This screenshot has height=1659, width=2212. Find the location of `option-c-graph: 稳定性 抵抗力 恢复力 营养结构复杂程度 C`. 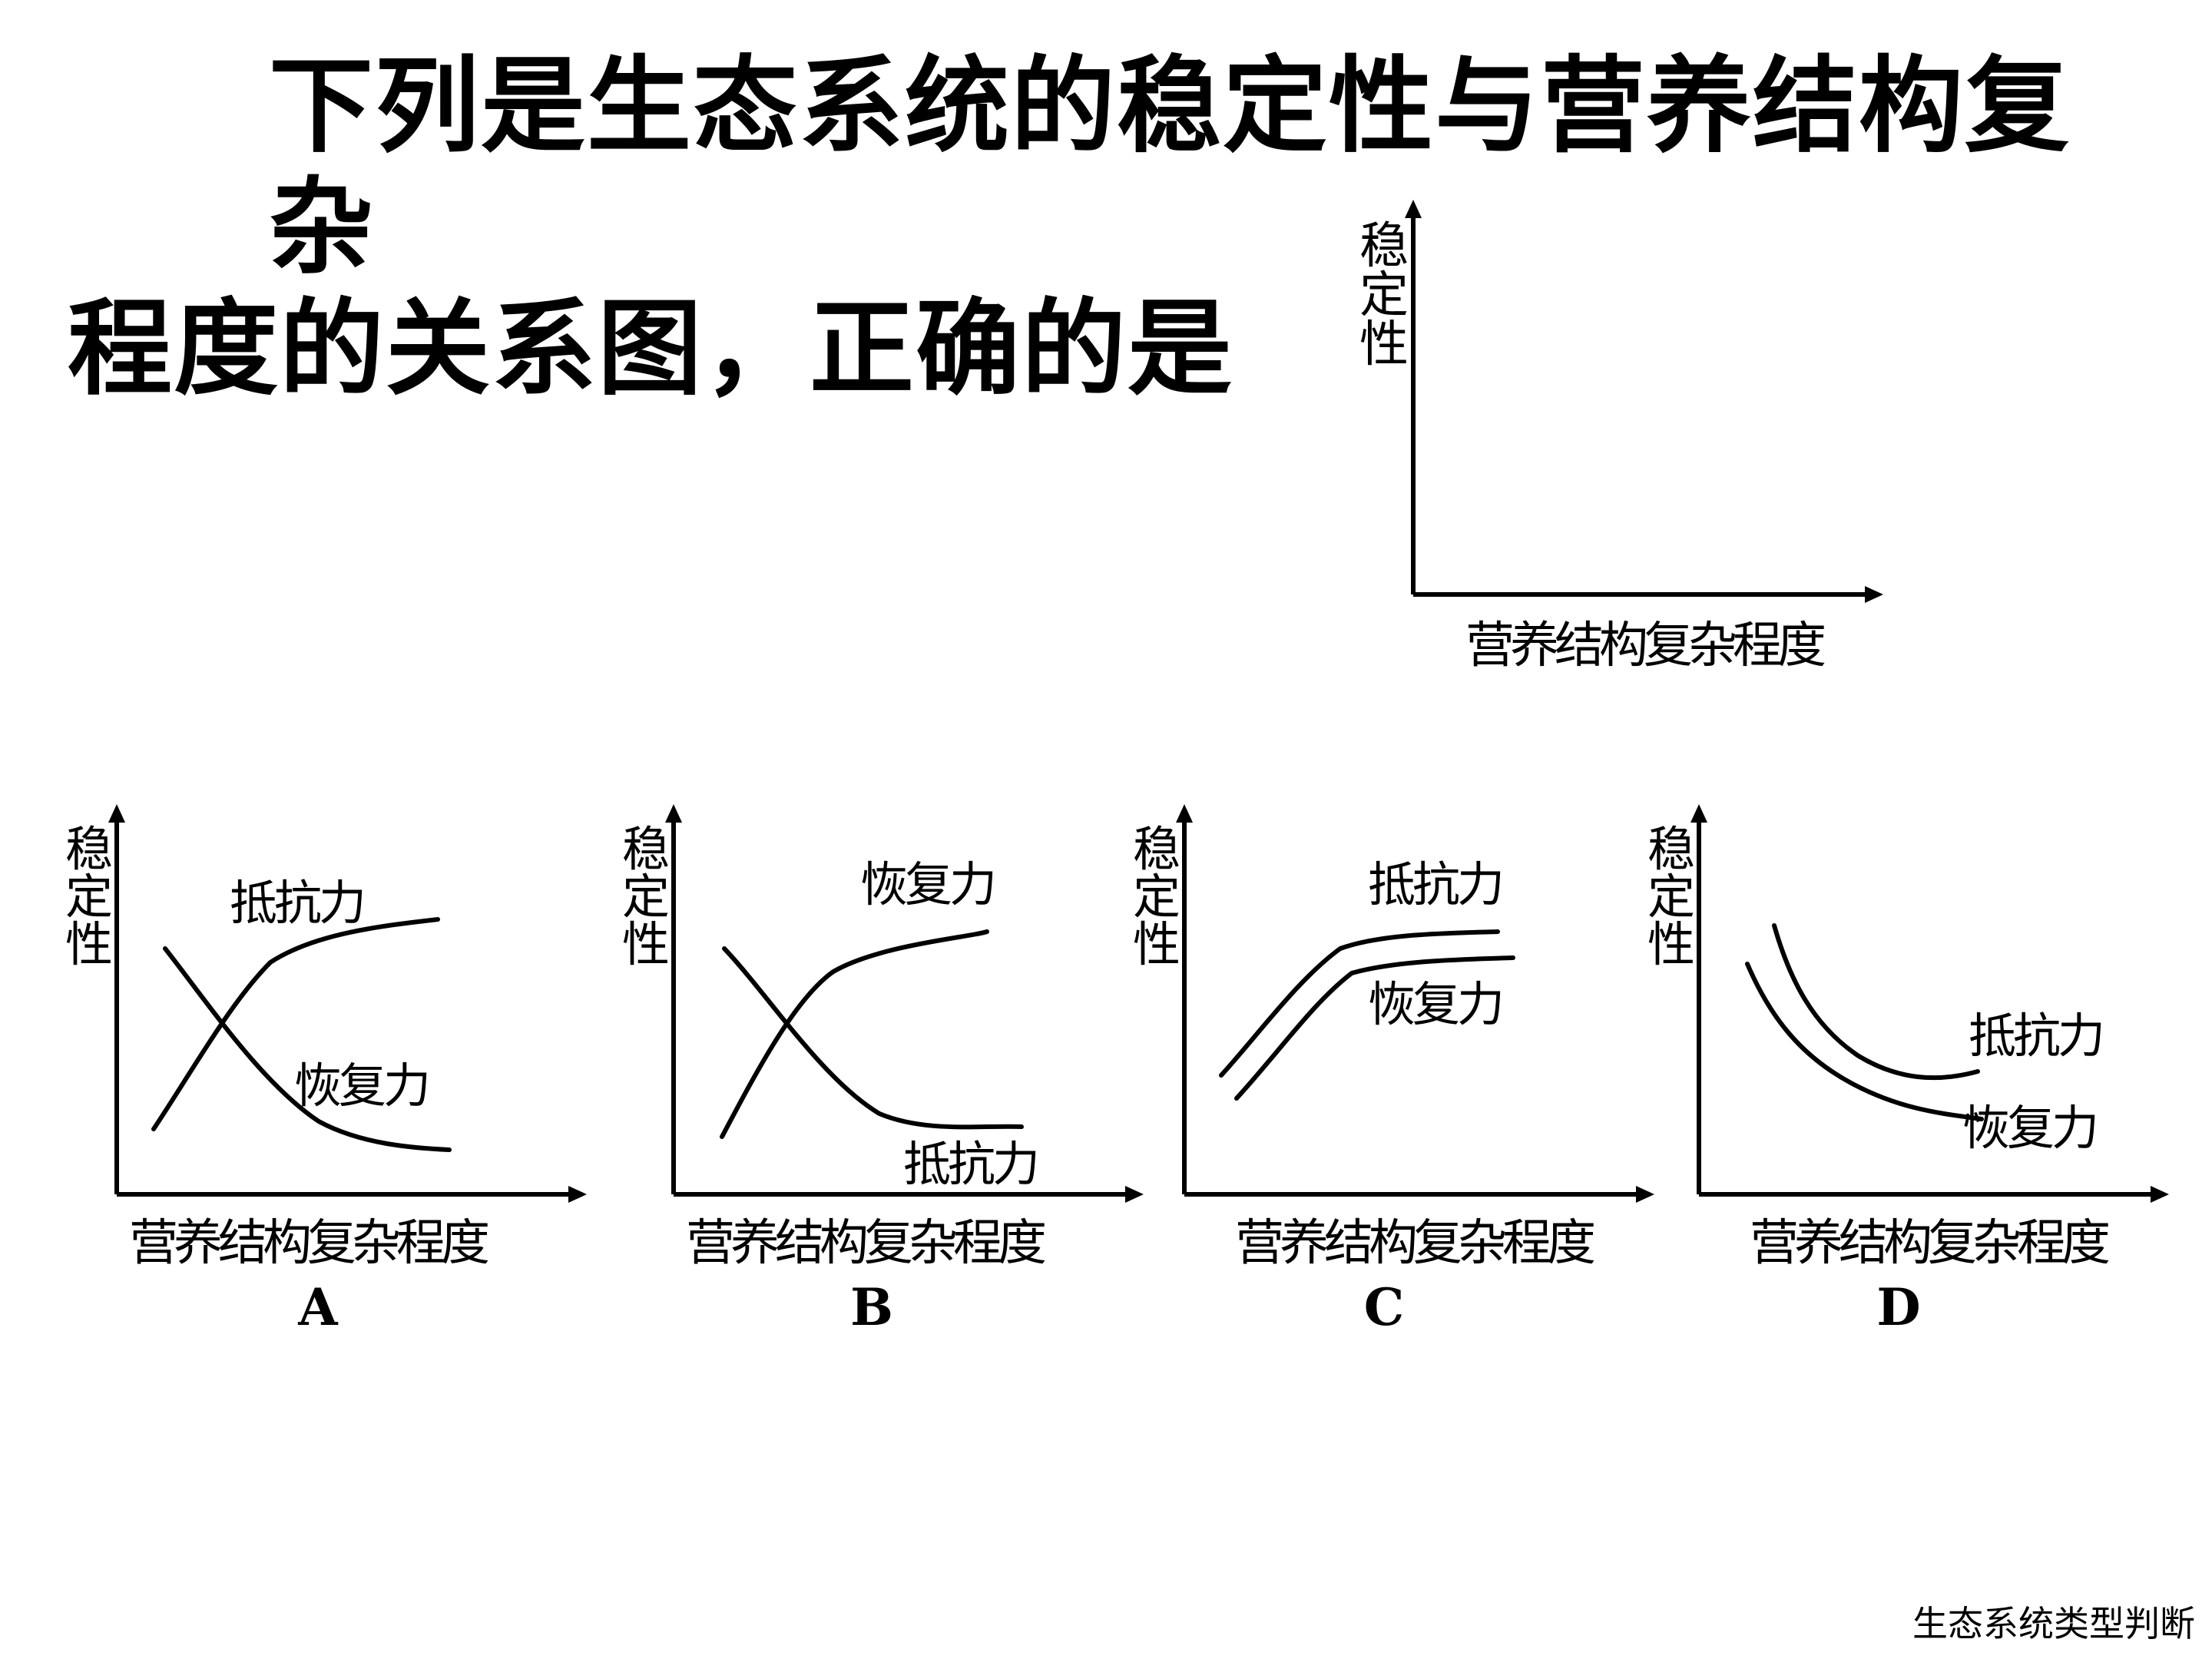

option-c-graph: 稳定性 抵抗力 恢复力 营养结构复杂程度 C is located at coordinates (1397, 1072).